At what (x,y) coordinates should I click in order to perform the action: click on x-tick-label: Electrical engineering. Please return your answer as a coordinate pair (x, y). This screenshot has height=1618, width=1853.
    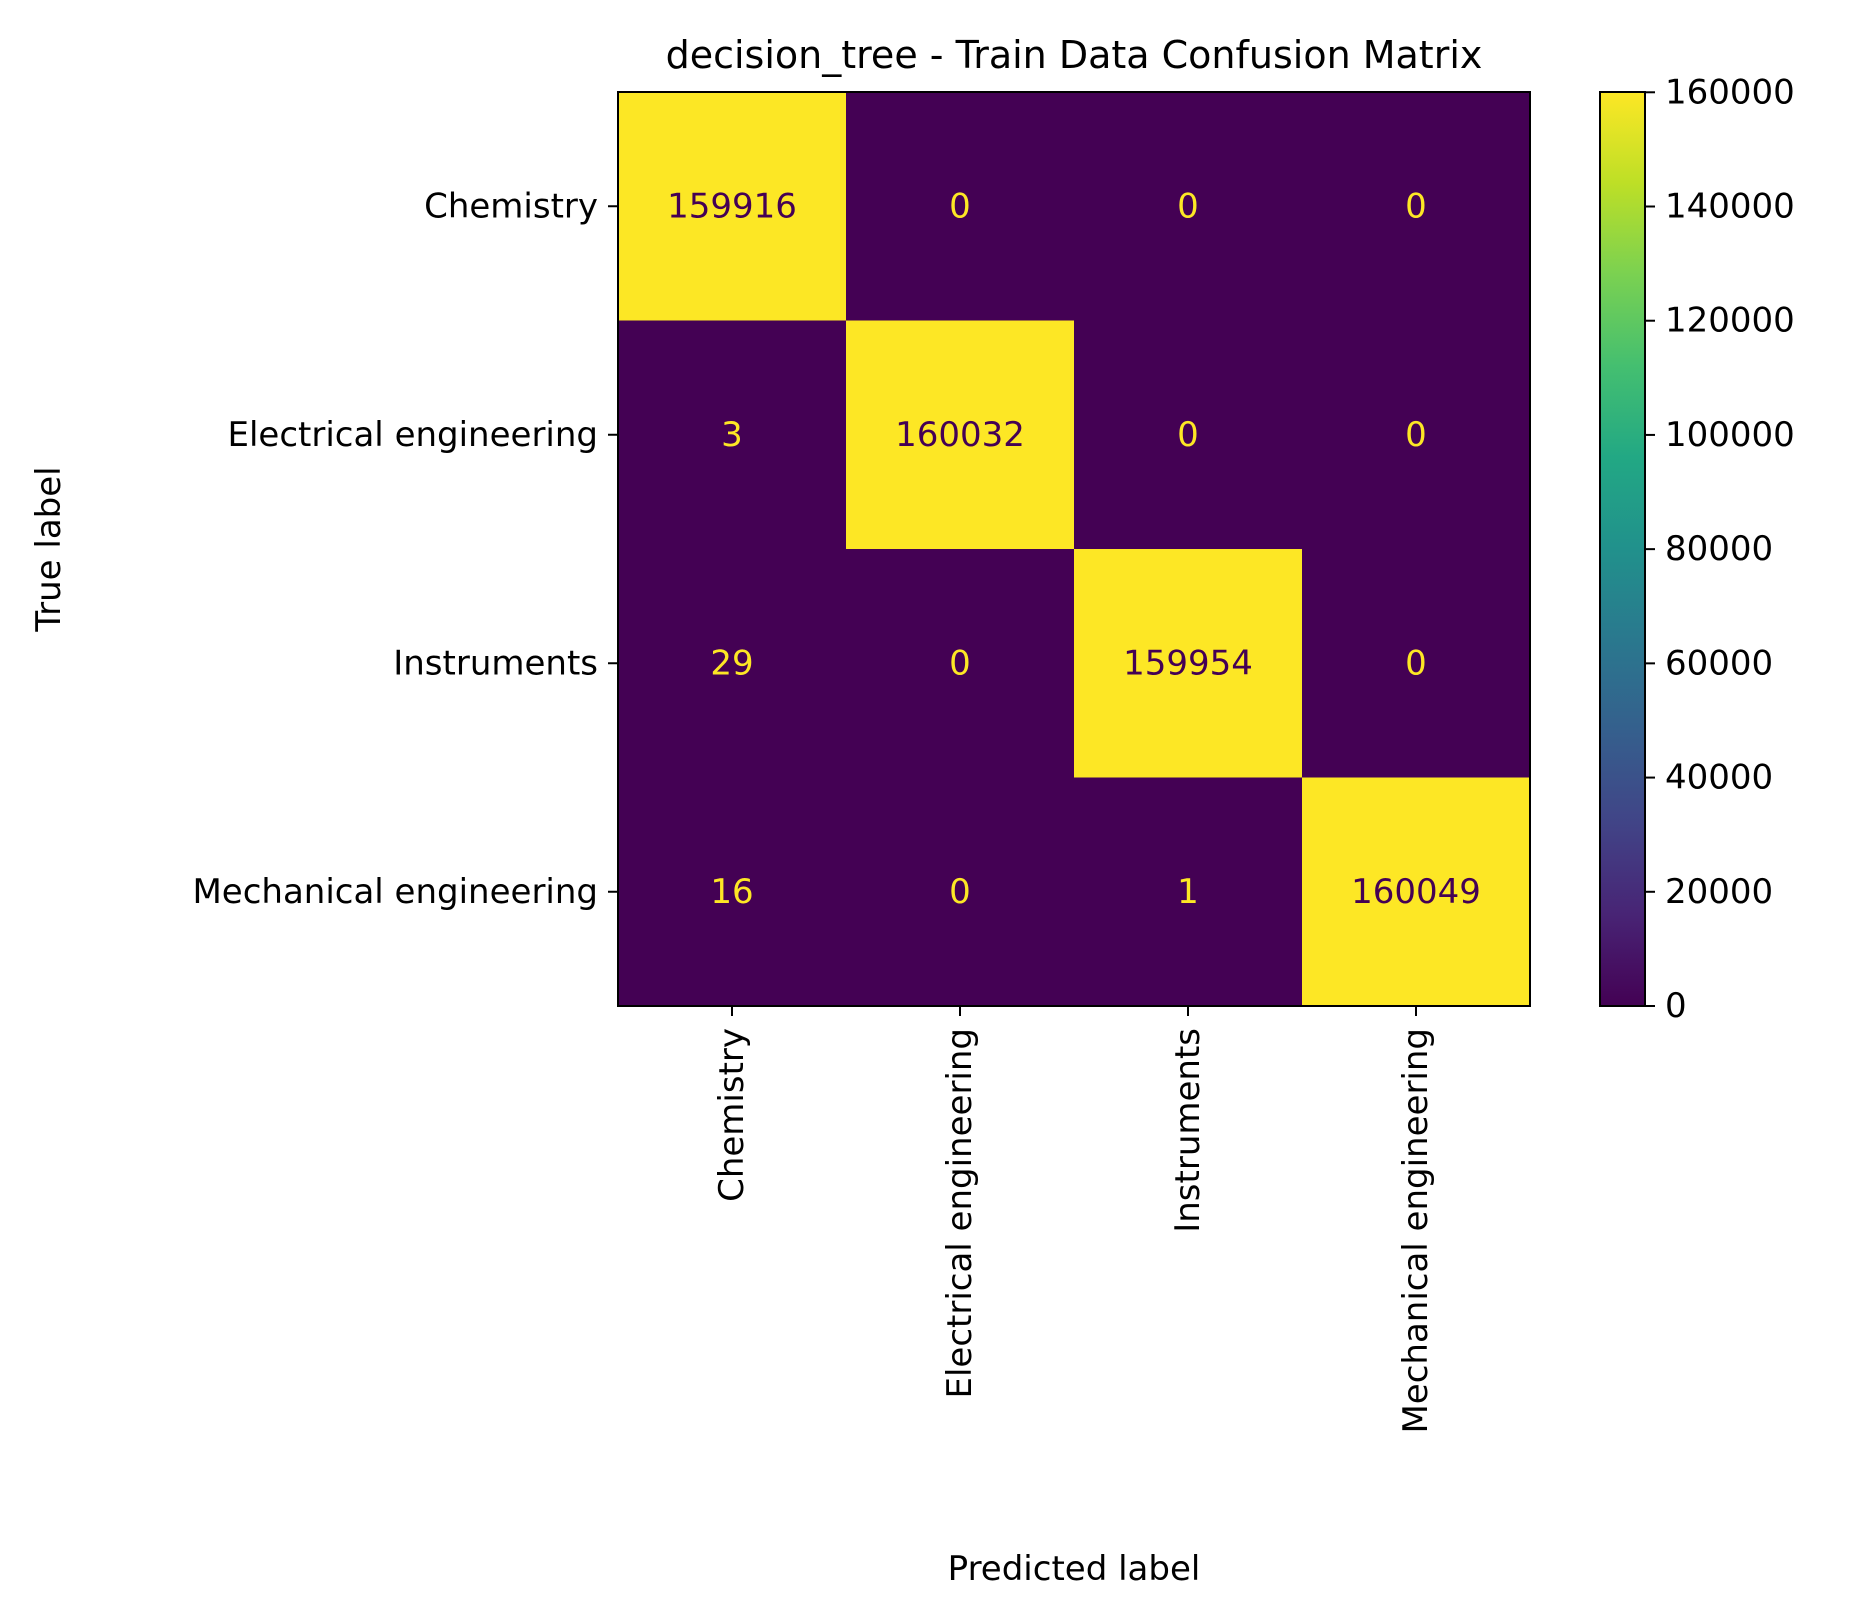
    Looking at the image, I should click on (960, 1213).